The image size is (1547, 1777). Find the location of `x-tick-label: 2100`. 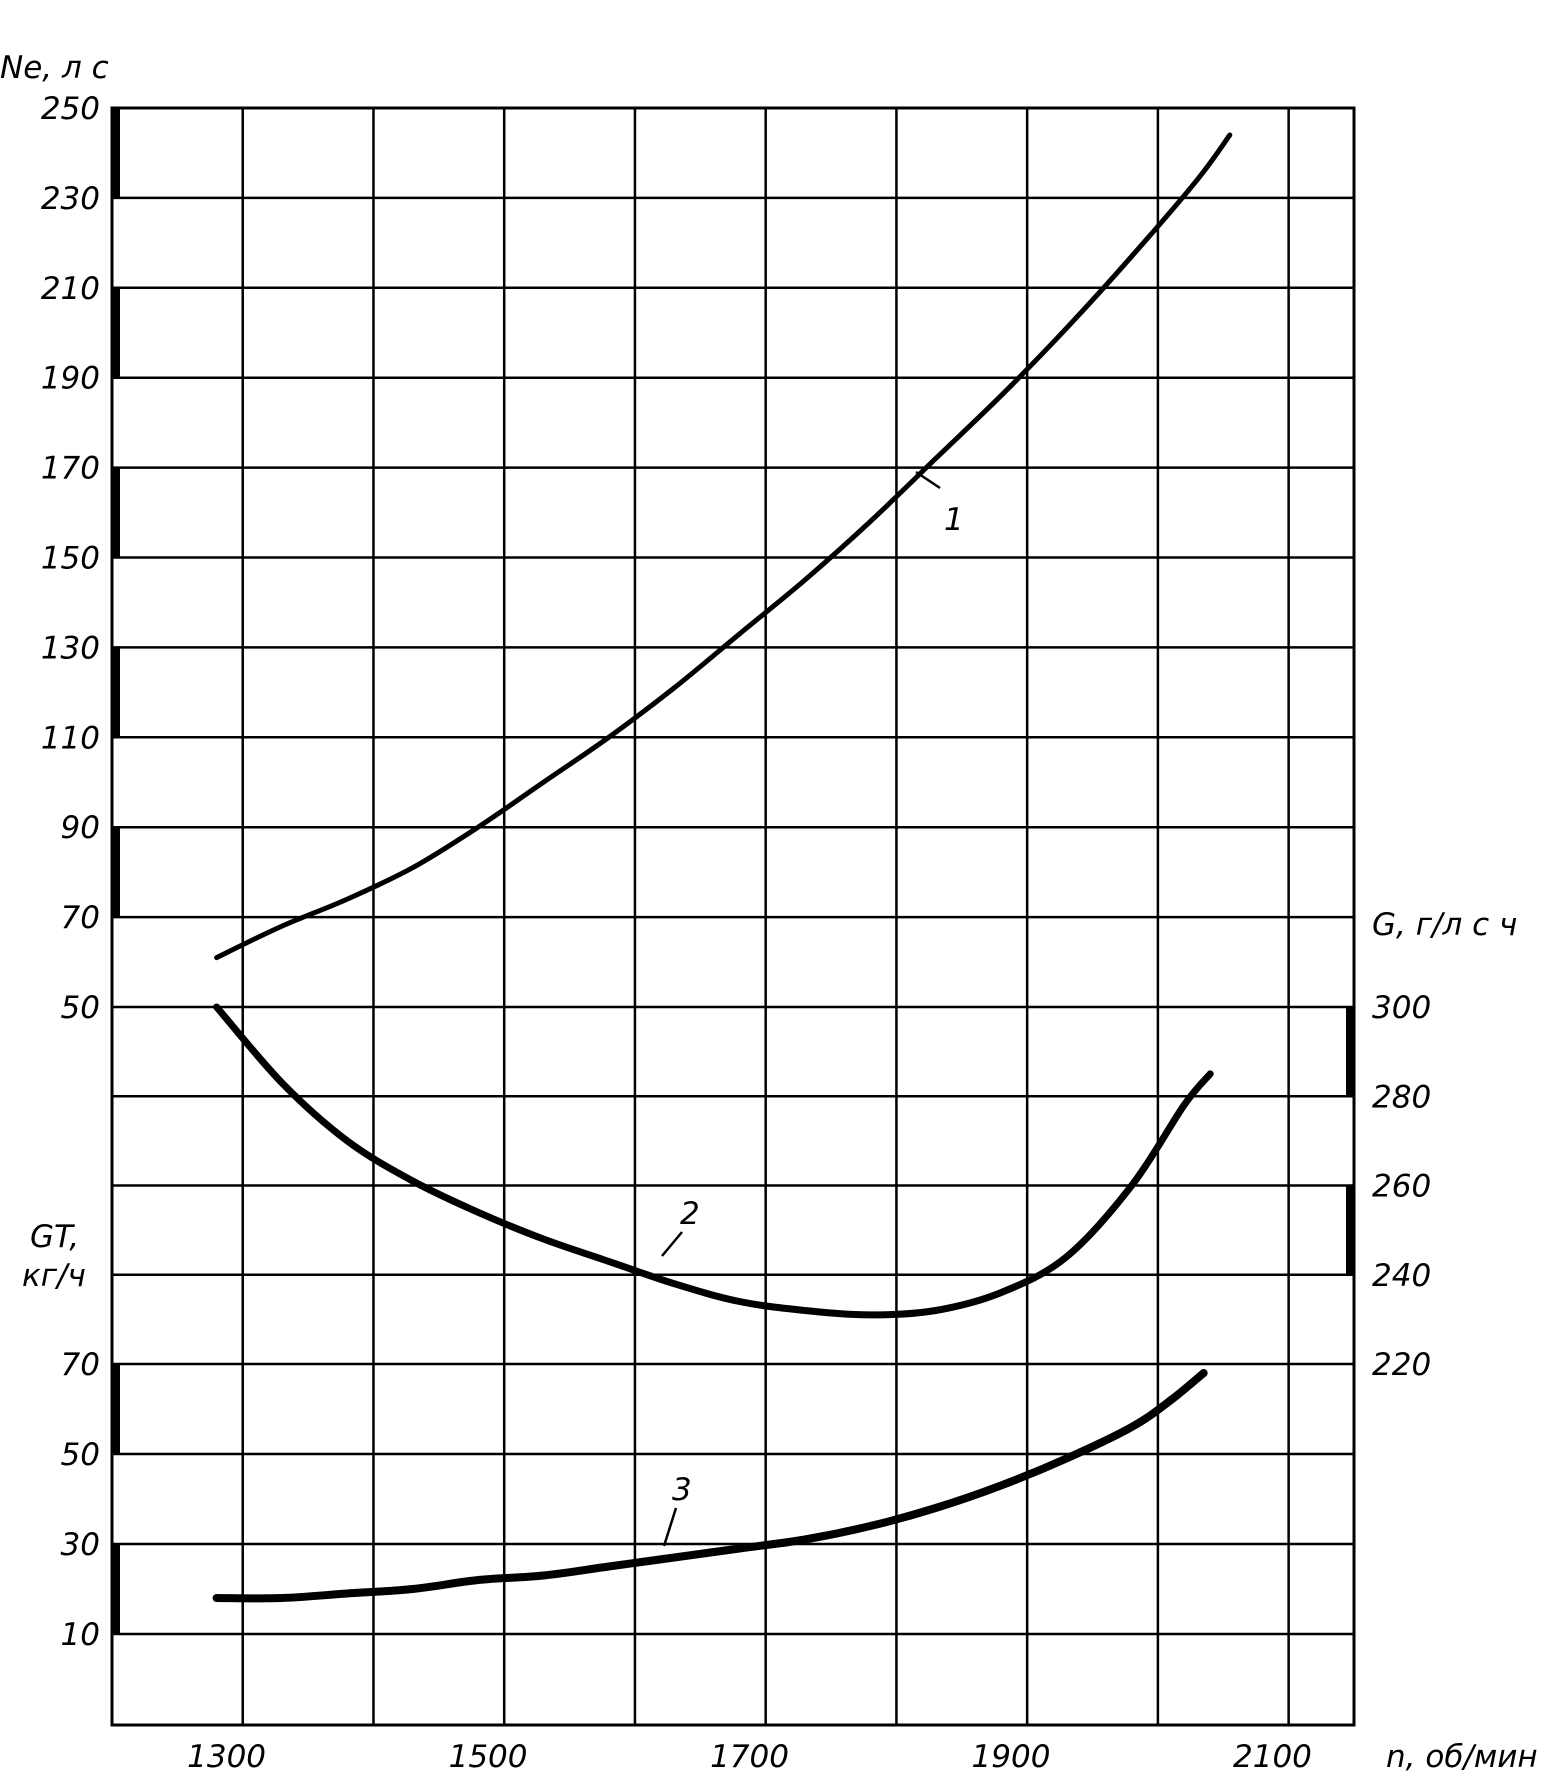

x-tick-label: 2100 is located at coordinates (1272, 1757).